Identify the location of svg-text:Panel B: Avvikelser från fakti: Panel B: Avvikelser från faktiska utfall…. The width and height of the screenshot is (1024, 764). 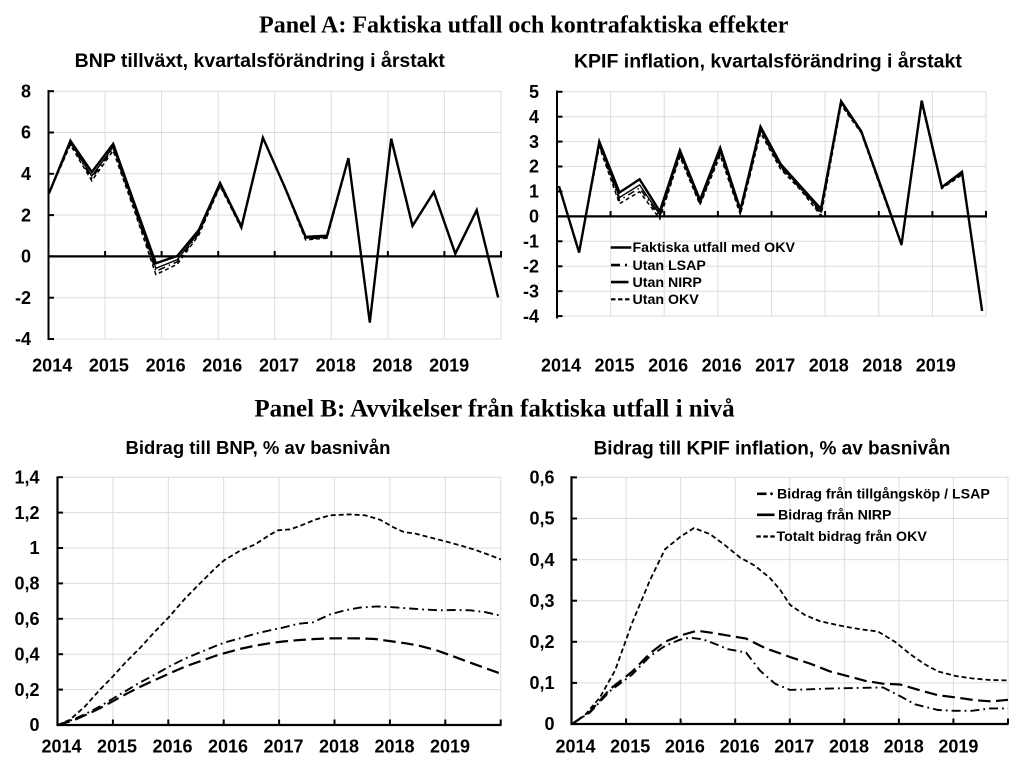
(494, 409).